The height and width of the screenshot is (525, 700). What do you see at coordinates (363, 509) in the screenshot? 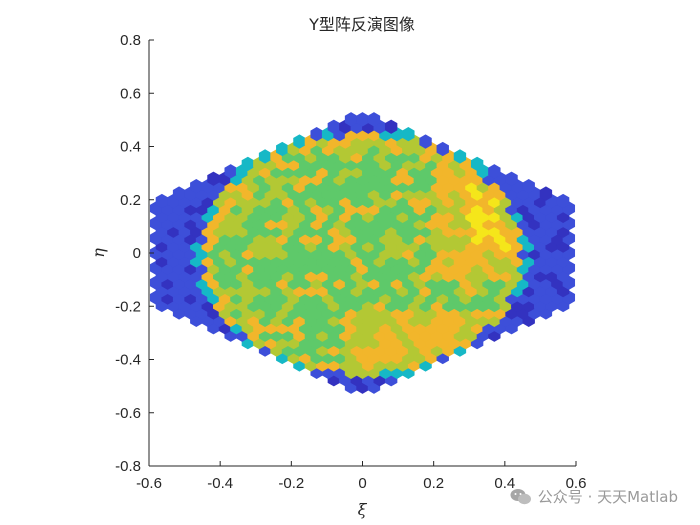
I see `x-axis-label: ξ` at bounding box center [363, 509].